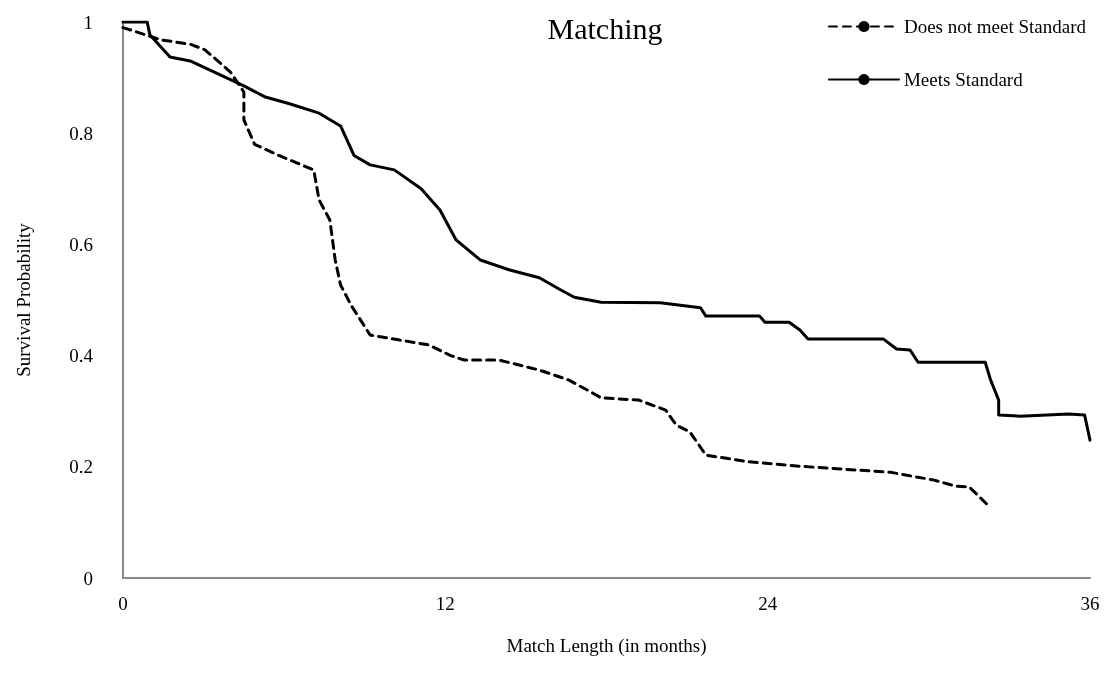 This screenshot has width=1109, height=673. Describe the element at coordinates (445, 603) in the screenshot. I see `x-tick-label: 12` at that location.